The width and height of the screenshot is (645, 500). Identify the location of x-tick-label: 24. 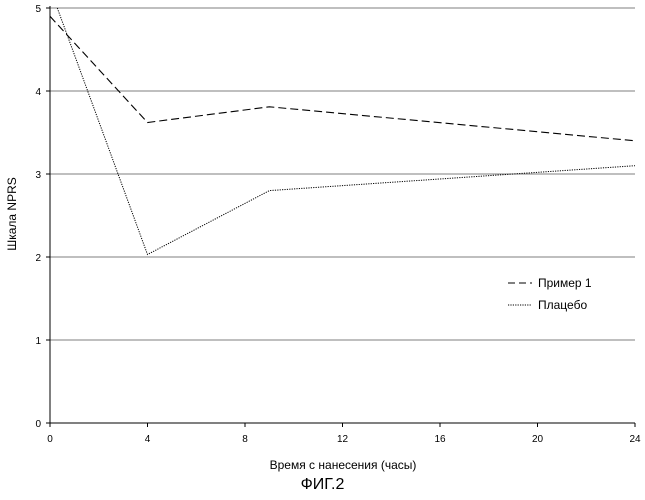
(635, 439).